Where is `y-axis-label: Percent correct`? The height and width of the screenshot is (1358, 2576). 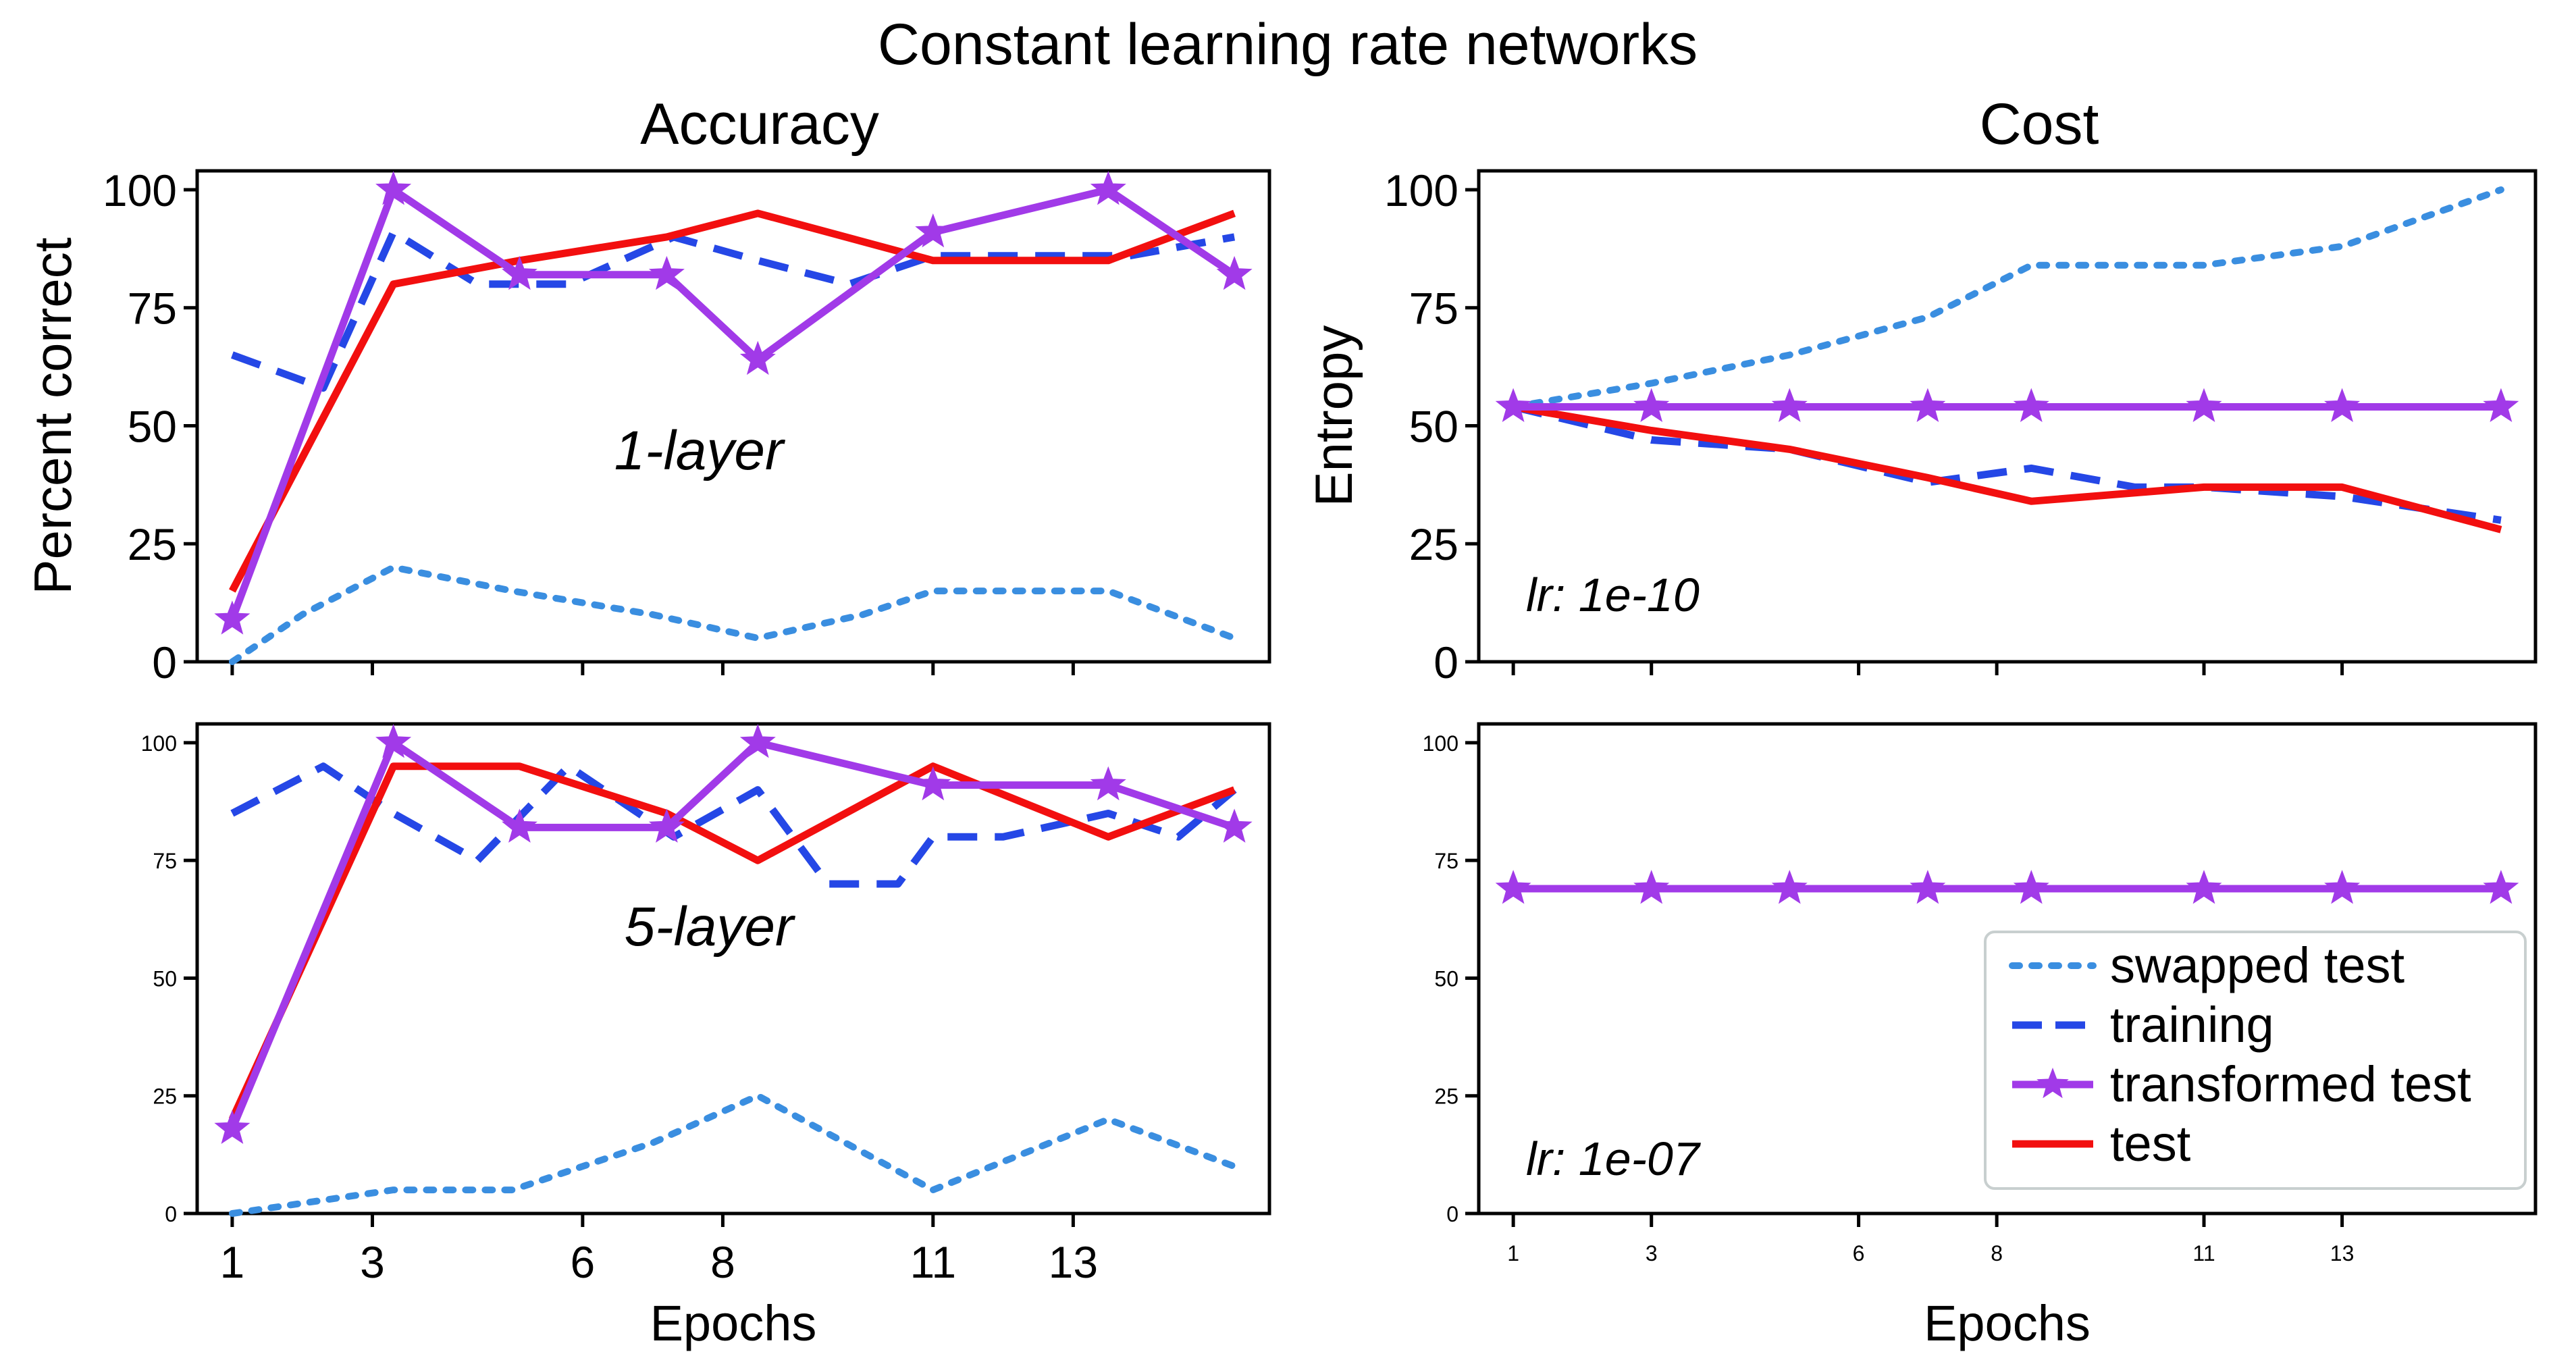 y-axis-label: Percent correct is located at coordinates (52, 415).